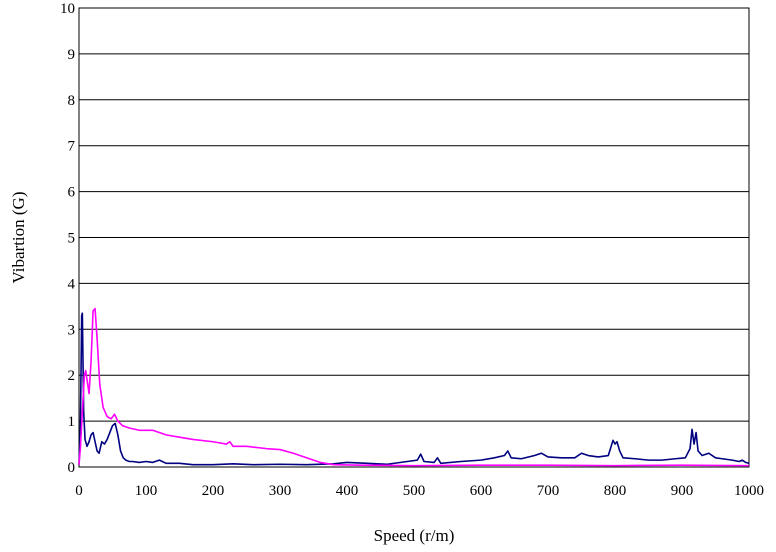  Describe the element at coordinates (414, 491) in the screenshot. I see `x-tick-label: 500` at that location.